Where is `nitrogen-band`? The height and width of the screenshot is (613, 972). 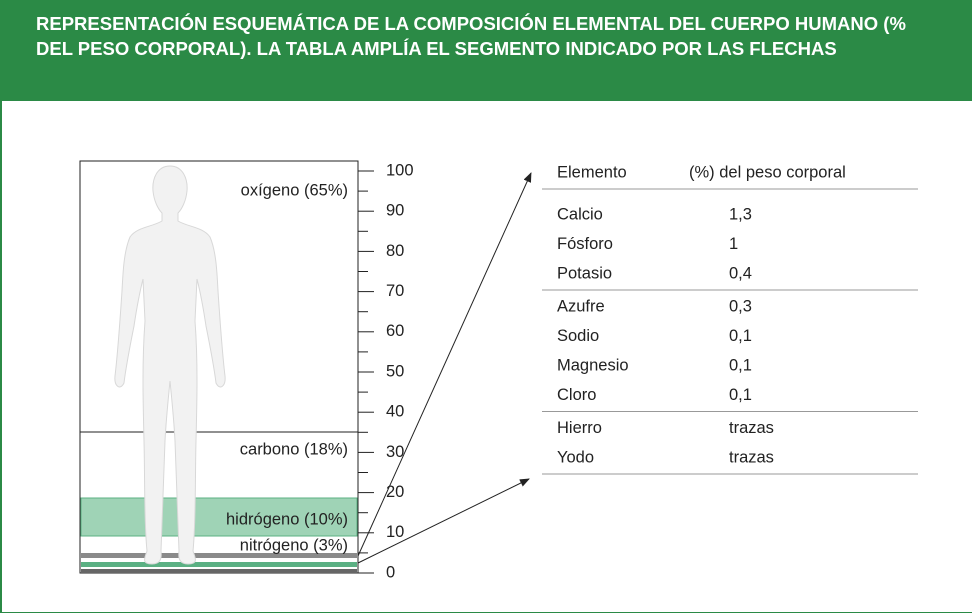
nitrogen-band is located at coordinates (219, 555).